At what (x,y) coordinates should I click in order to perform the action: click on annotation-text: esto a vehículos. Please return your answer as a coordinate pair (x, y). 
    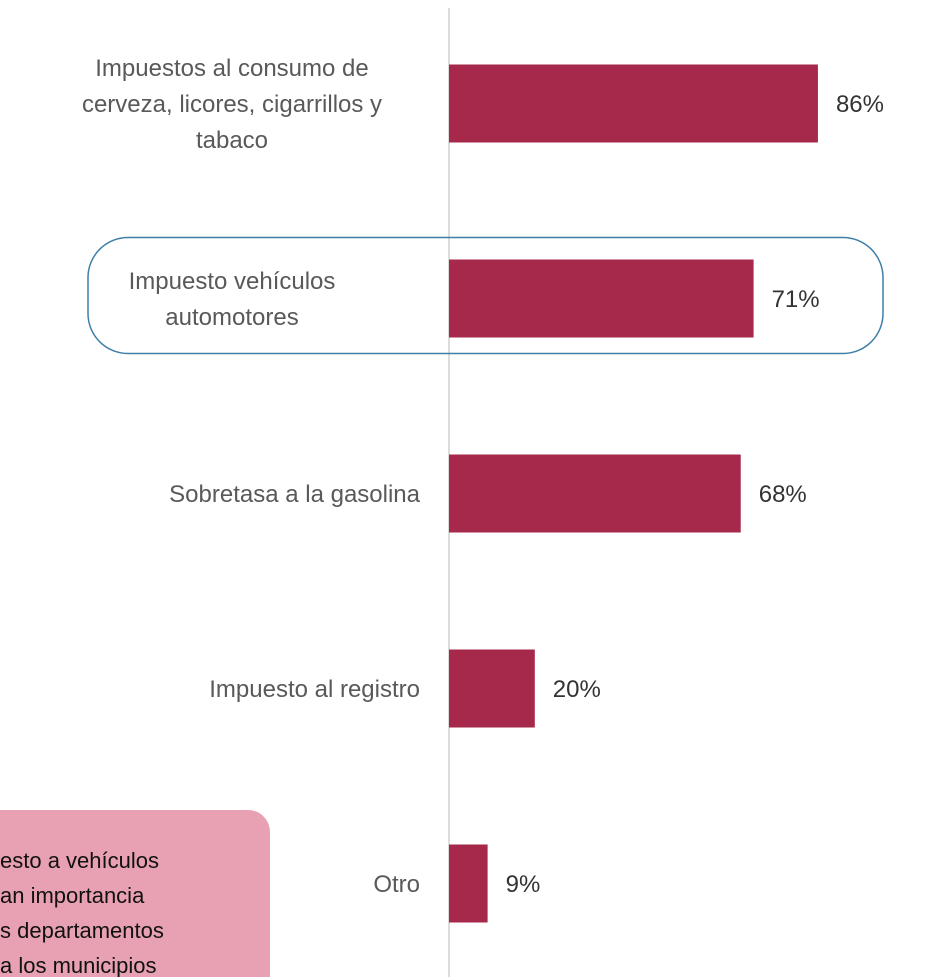
    Looking at the image, I should click on (79, 860).